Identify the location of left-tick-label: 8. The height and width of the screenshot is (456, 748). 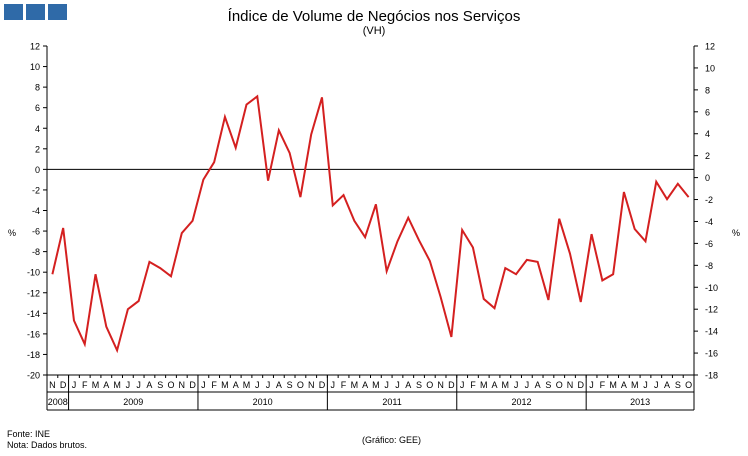
(37, 88).